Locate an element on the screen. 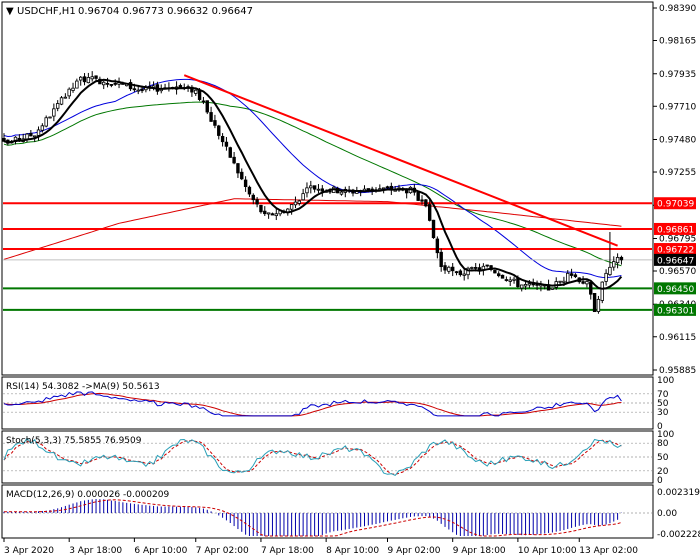 Image resolution: width=700 pixels, height=560 pixels. time-tick-label: 7 Apr 18:00 is located at coordinates (287, 551).